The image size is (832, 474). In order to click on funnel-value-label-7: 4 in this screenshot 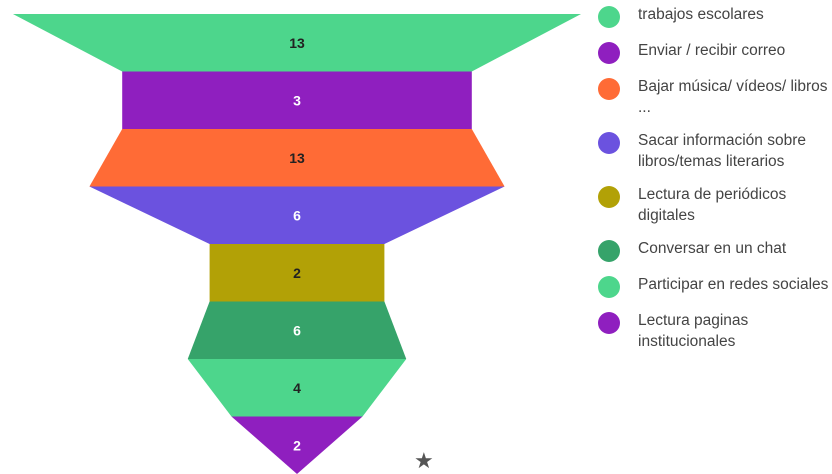, I will do `click(297, 388)`.